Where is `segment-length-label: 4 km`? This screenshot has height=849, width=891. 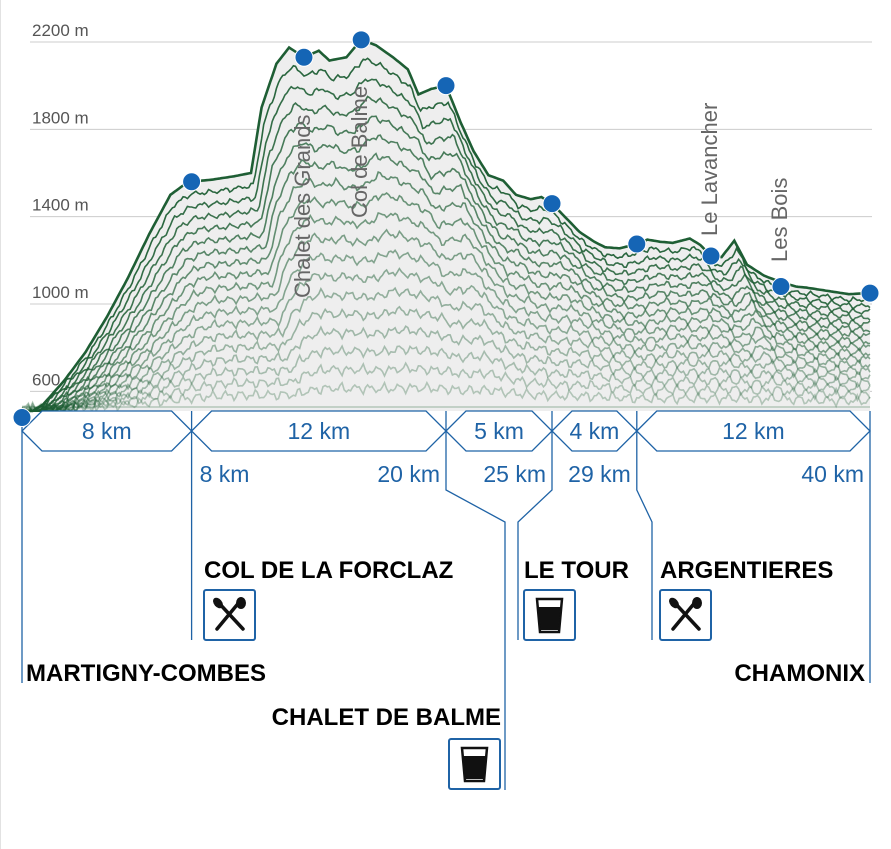 segment-length-label: 4 km is located at coordinates (594, 431).